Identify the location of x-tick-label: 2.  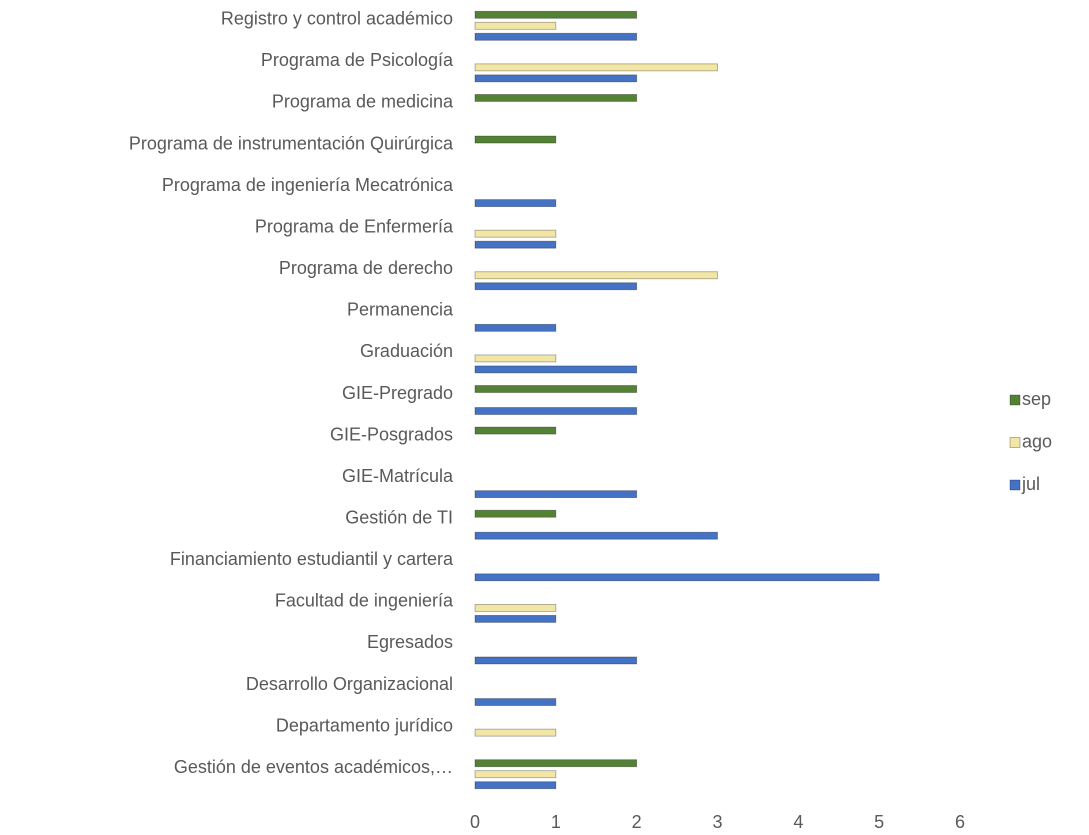
(637, 822).